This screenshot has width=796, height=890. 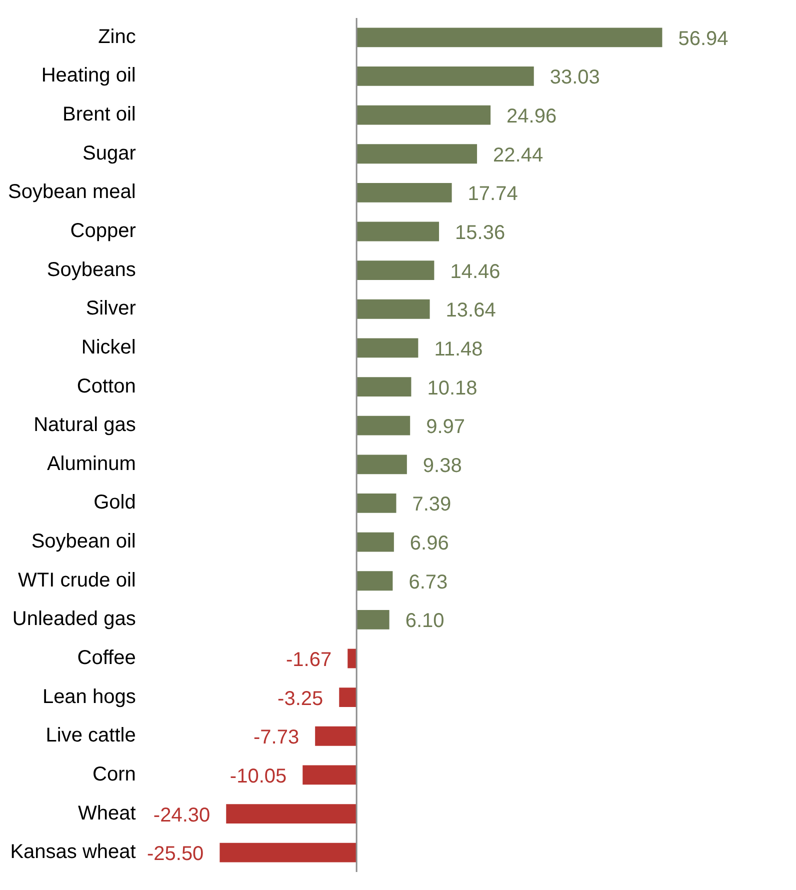 What do you see at coordinates (88, 75) in the screenshot?
I see `y-tick-label: Heating oil` at bounding box center [88, 75].